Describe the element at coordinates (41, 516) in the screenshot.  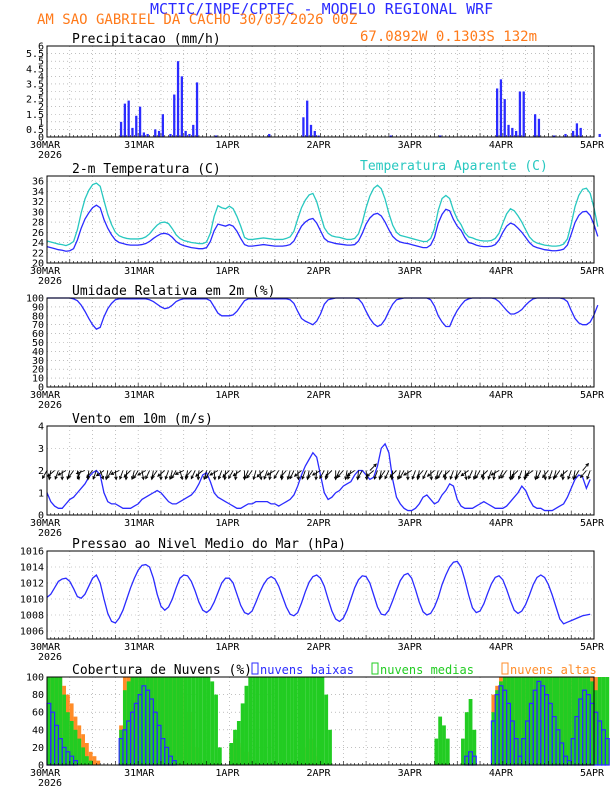
I see `y-tick-label: 0` at that location.